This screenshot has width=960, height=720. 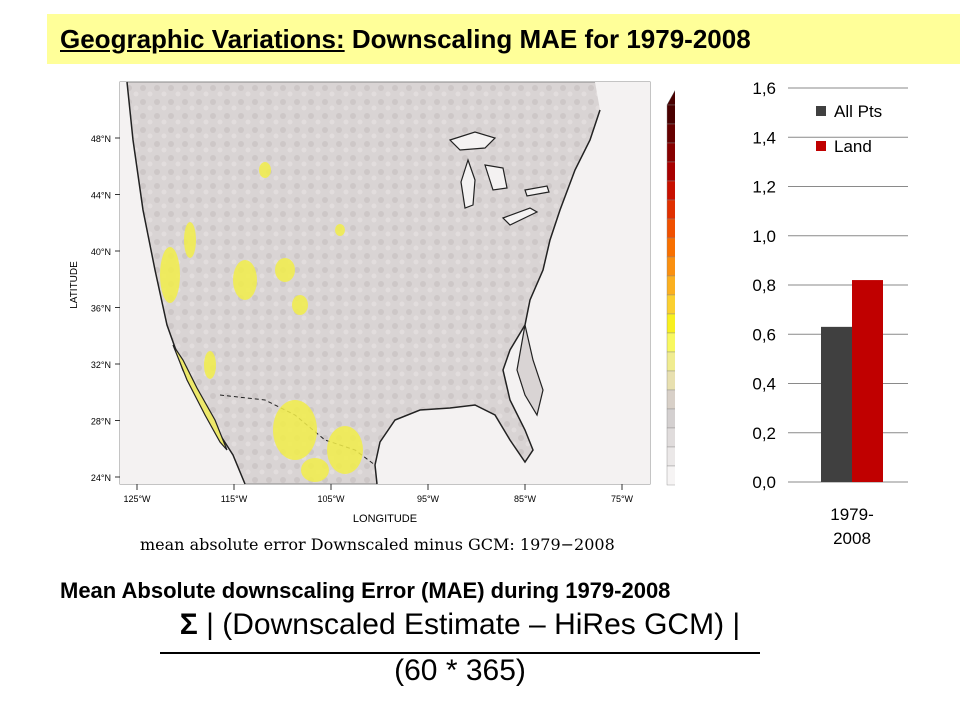 I want to click on title-label: Geographic Variations:, so click(x=202, y=39).